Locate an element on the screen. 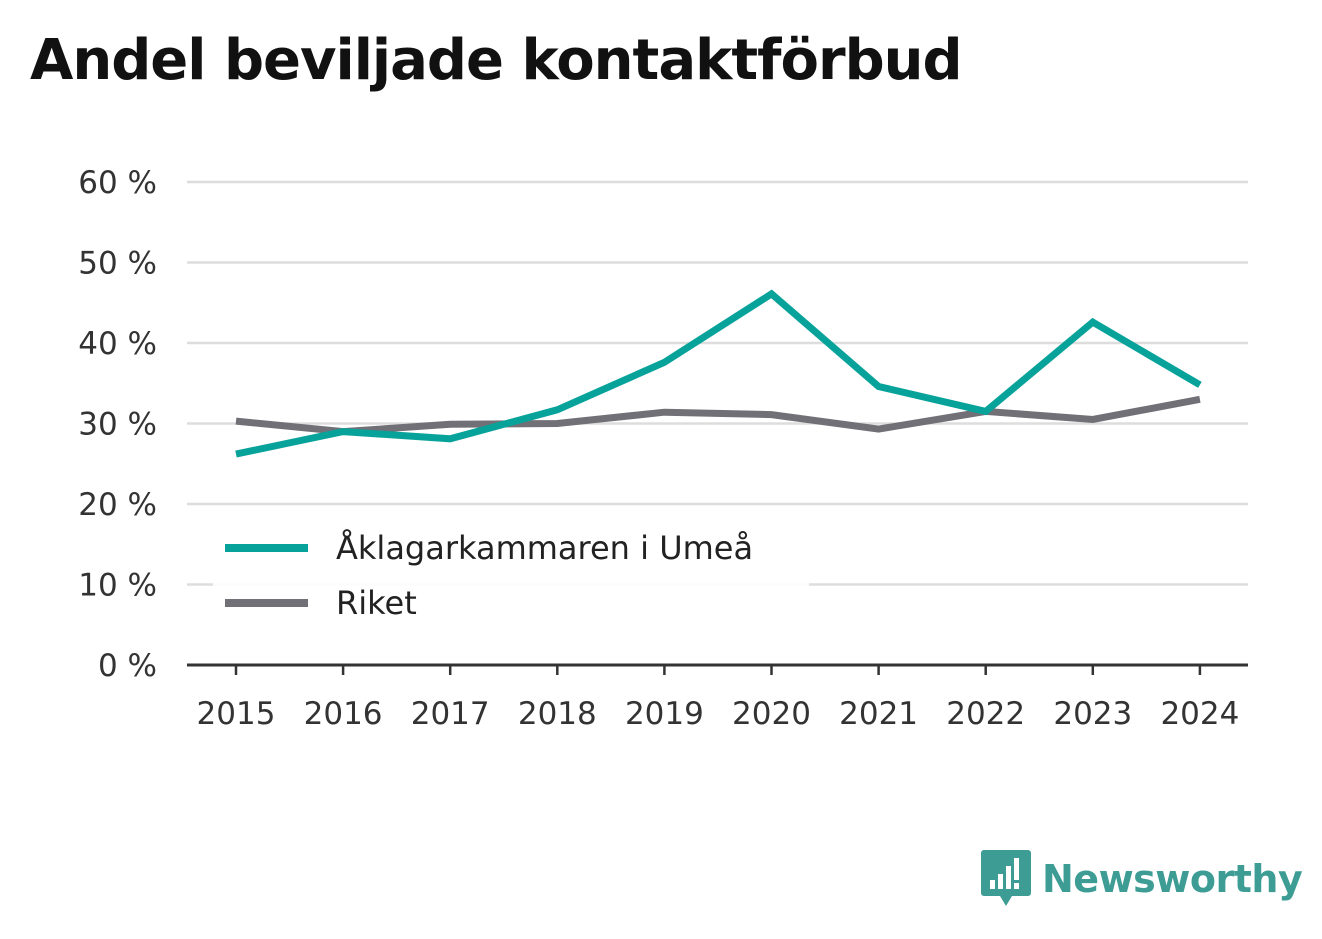 The height and width of the screenshot is (939, 1322). x-tick-label: 2015 is located at coordinates (236, 714).